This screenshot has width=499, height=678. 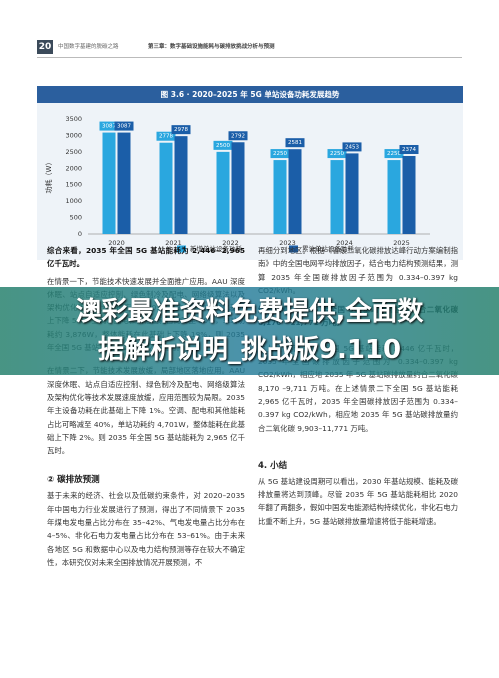 I want to click on y-tick-label: 500, so click(x=76, y=218).